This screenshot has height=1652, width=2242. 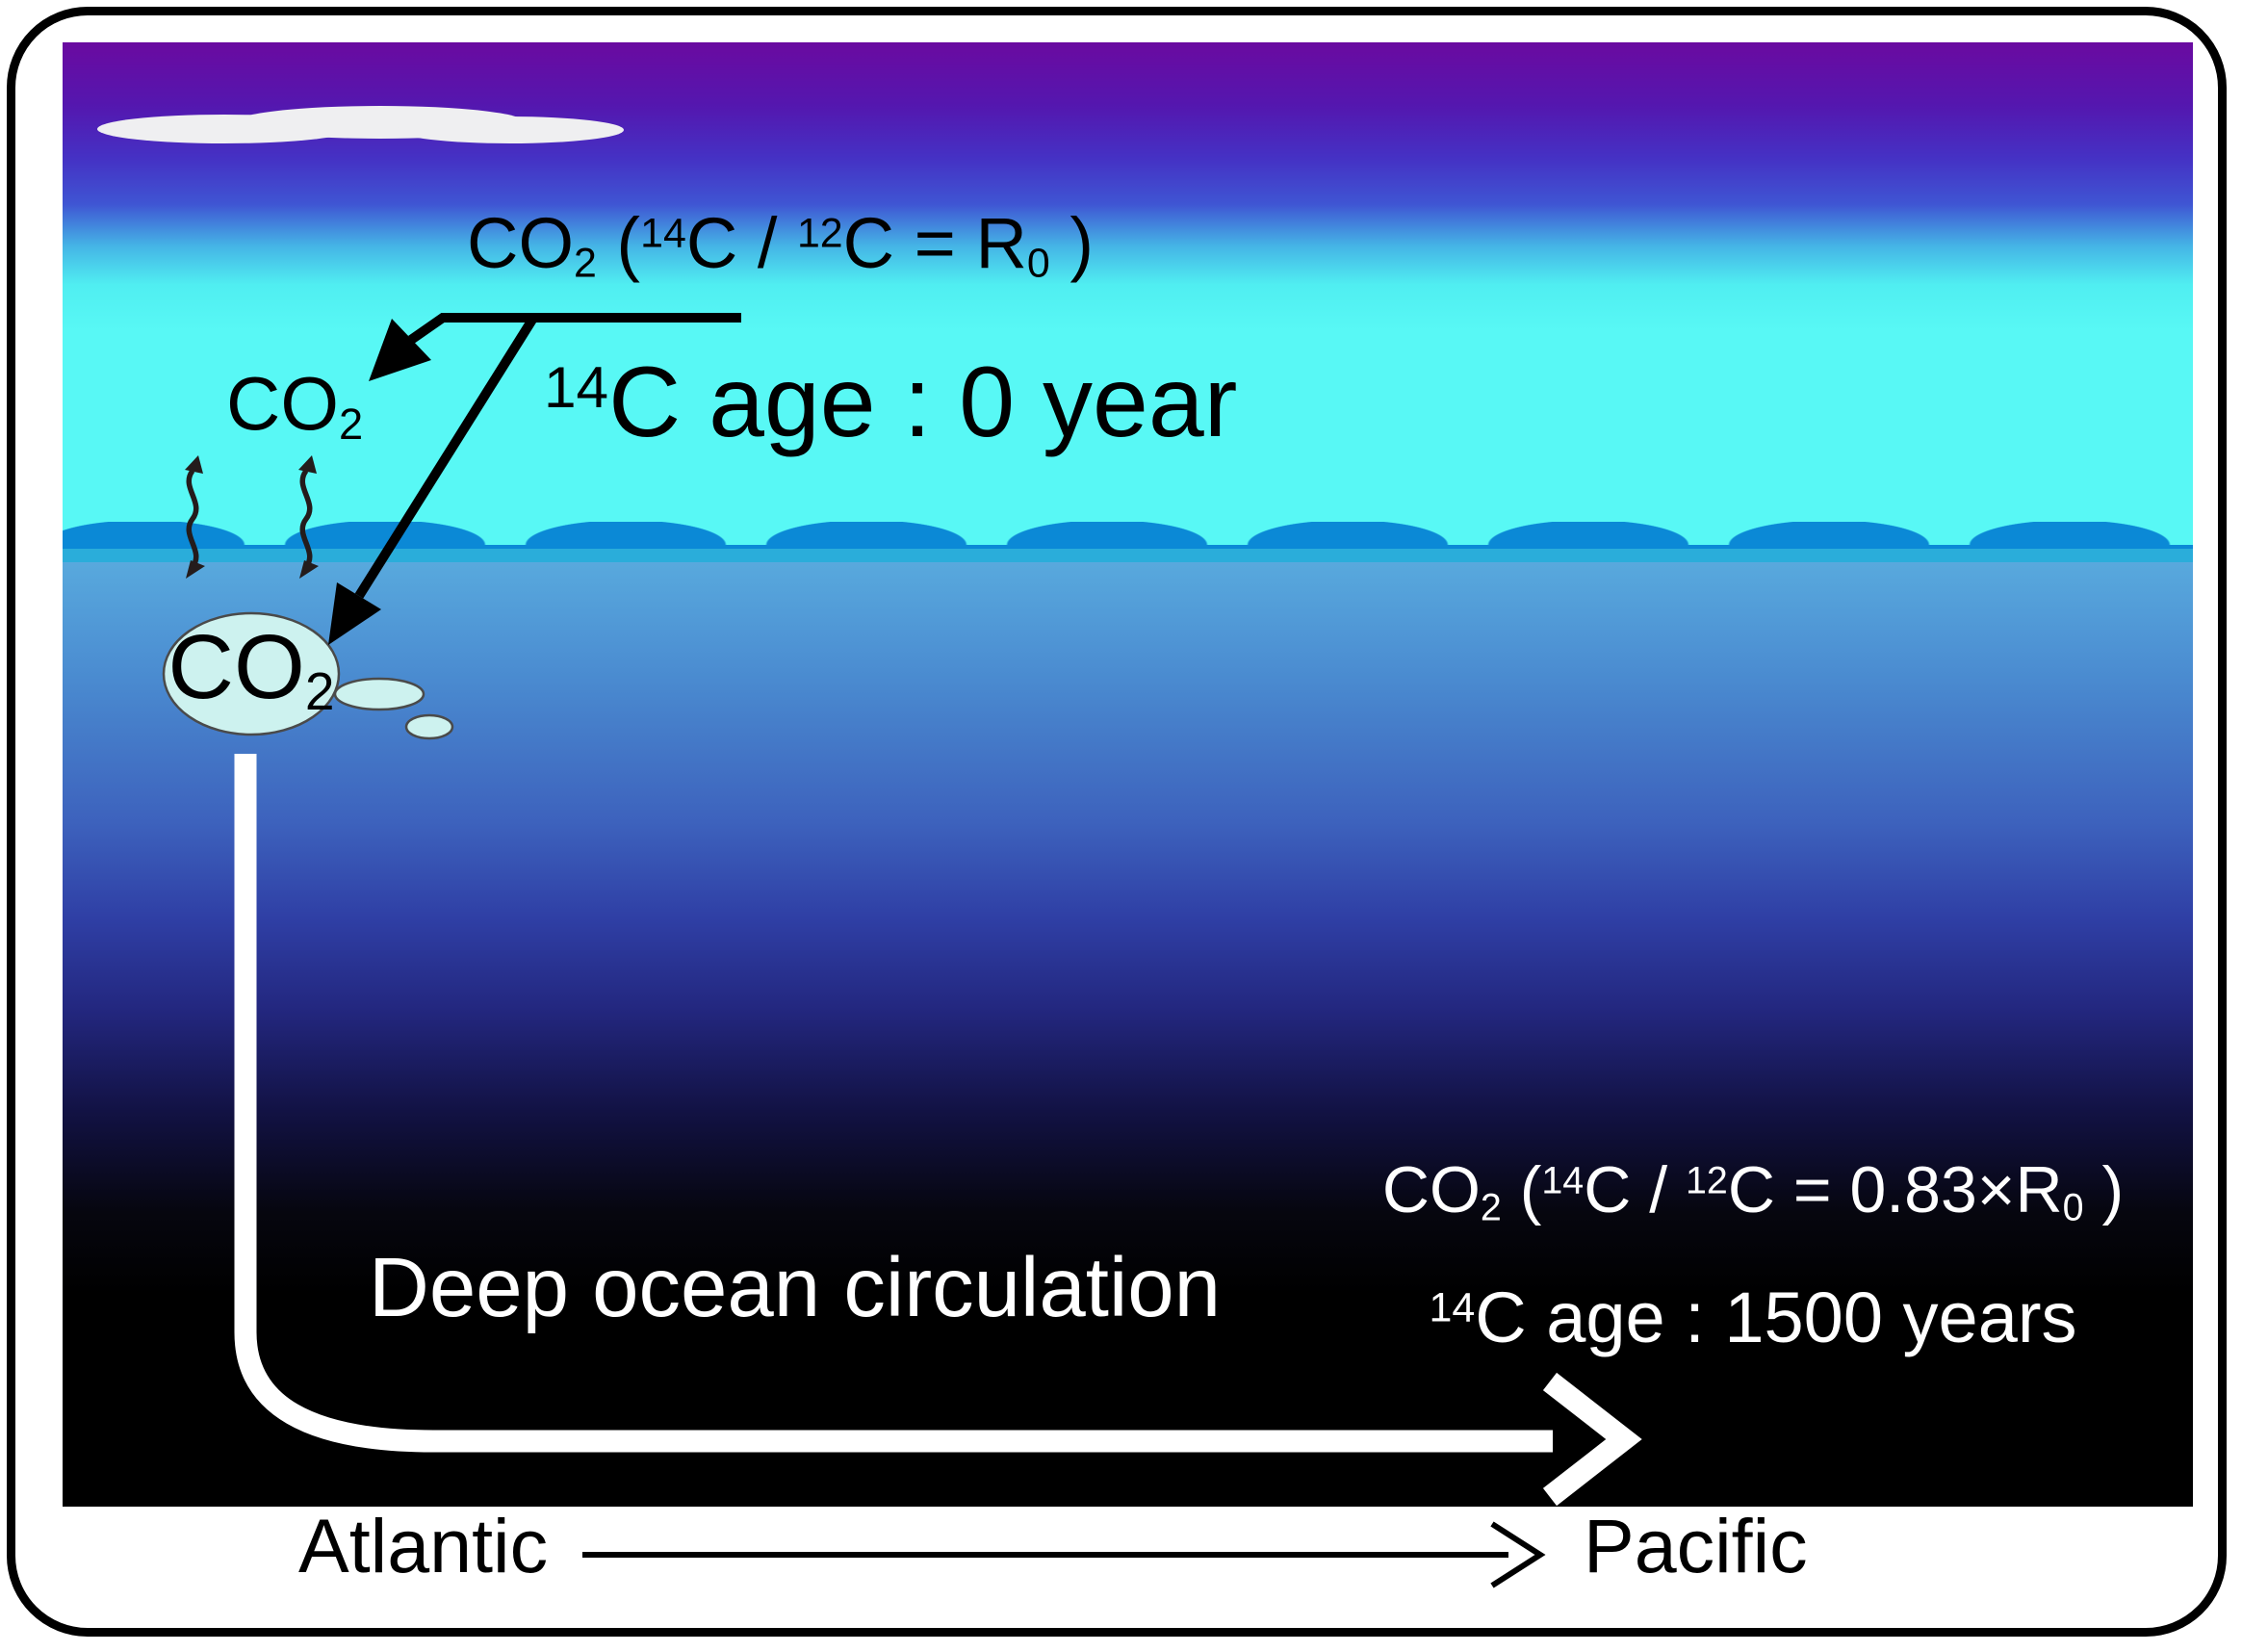 I want to click on pacific-label: Pacific, so click(x=1696, y=1545).